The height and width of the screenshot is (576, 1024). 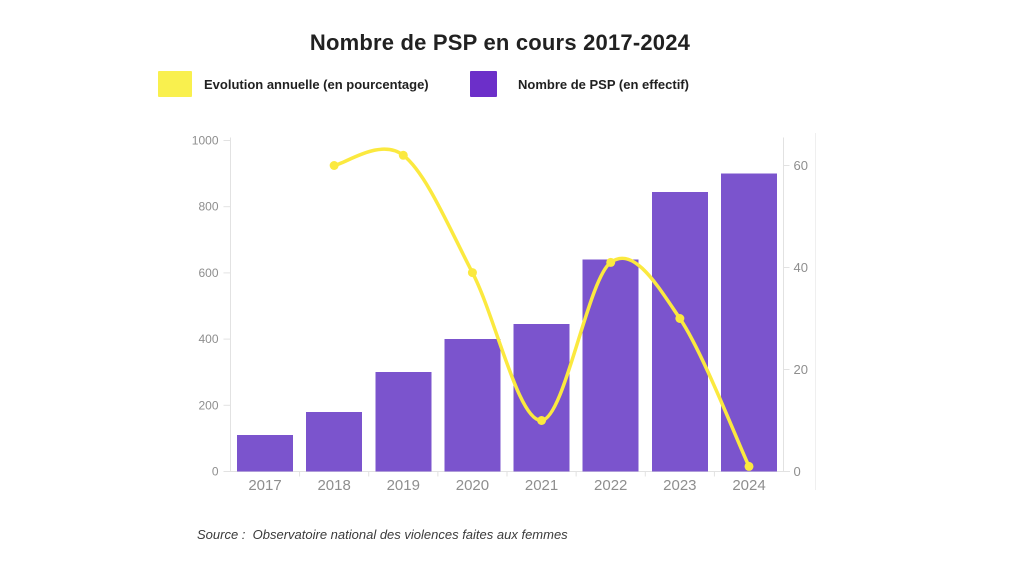 I want to click on line-point-2018, so click(x=334, y=165).